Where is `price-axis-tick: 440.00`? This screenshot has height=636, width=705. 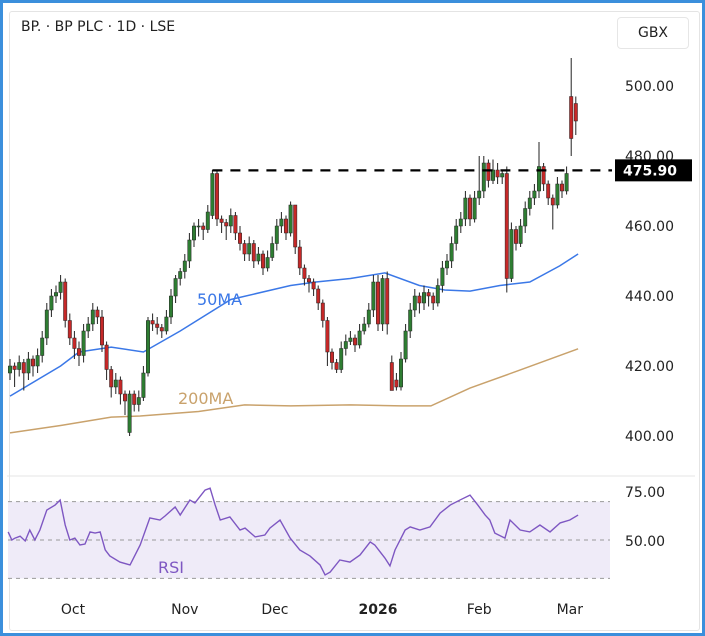
price-axis-tick: 440.00 is located at coordinates (649, 297).